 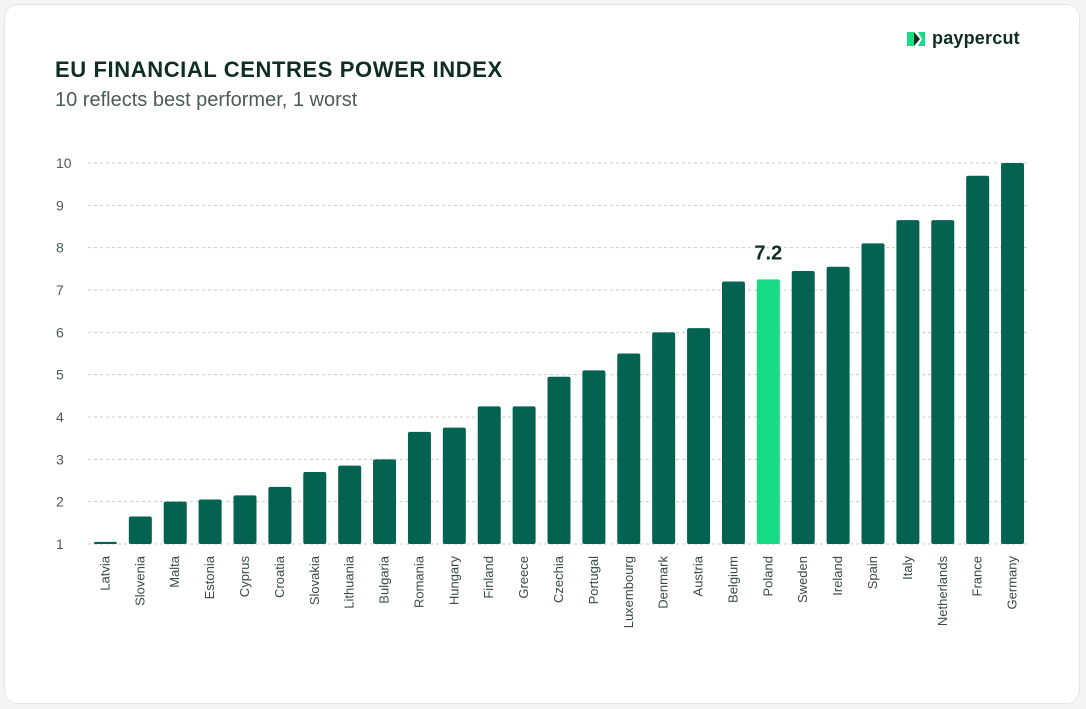 What do you see at coordinates (907, 568) in the screenshot?
I see `x-tick-label: Italy` at bounding box center [907, 568].